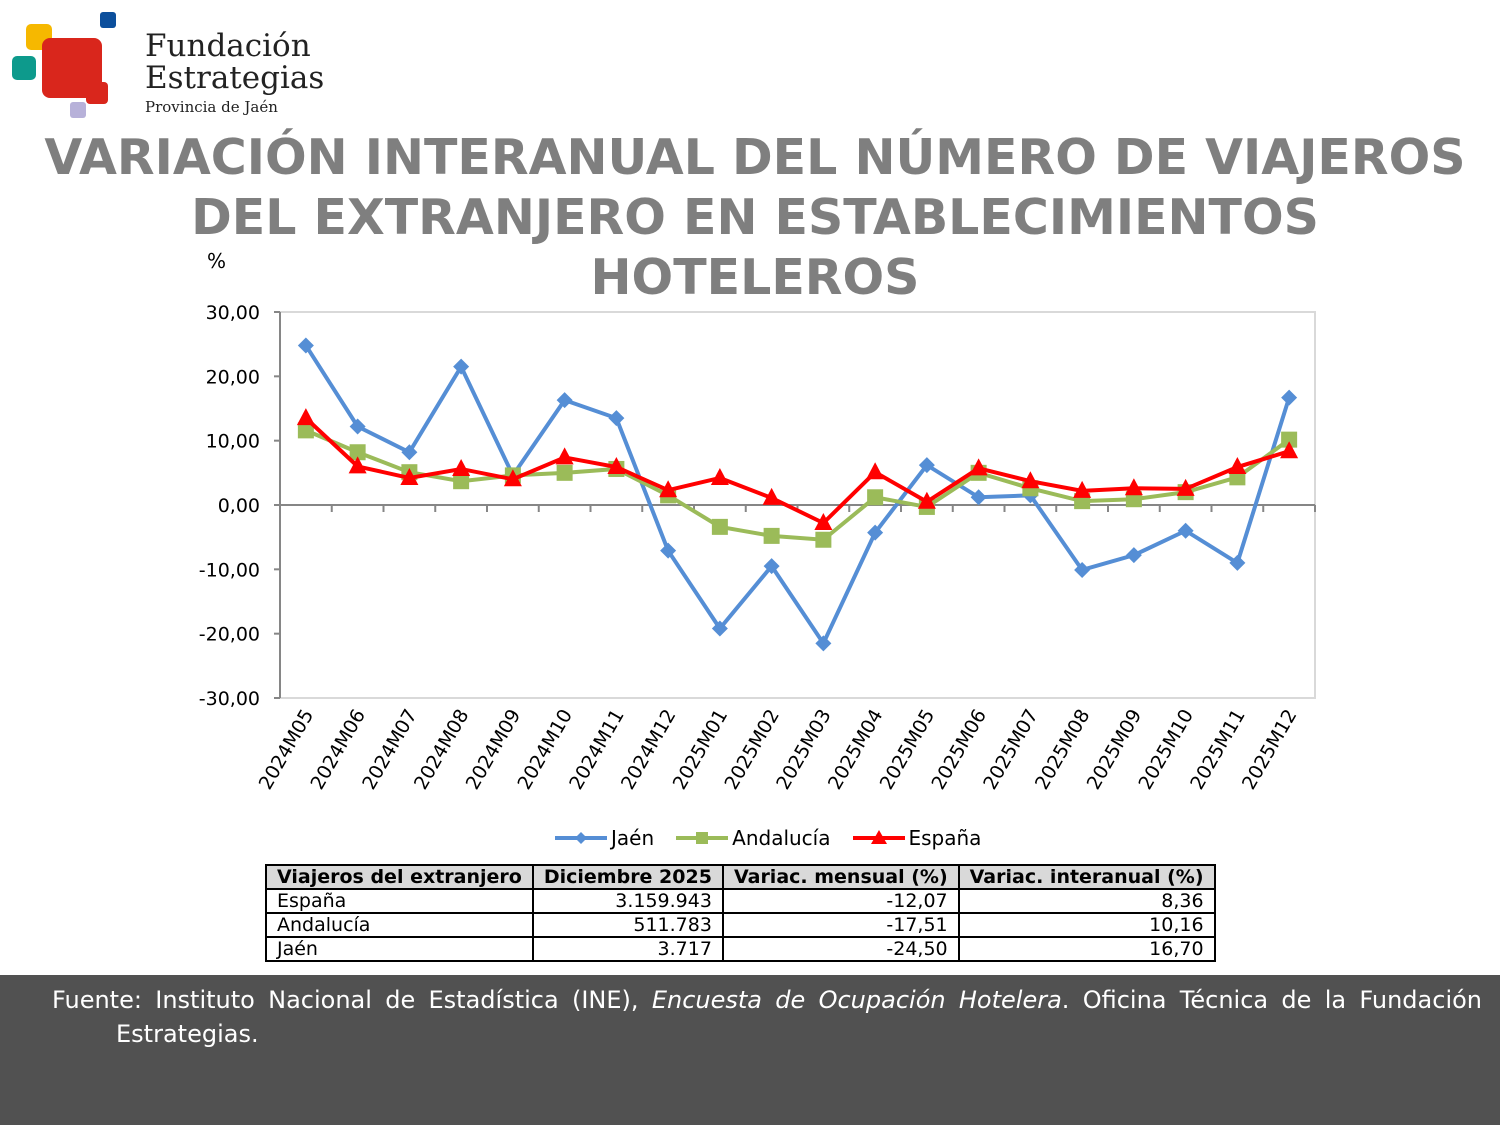 Image resolution: width=1500 pixels, height=1125 pixels. I want to click on chart-legend: Jaén Andalucía España, so click(768, 838).